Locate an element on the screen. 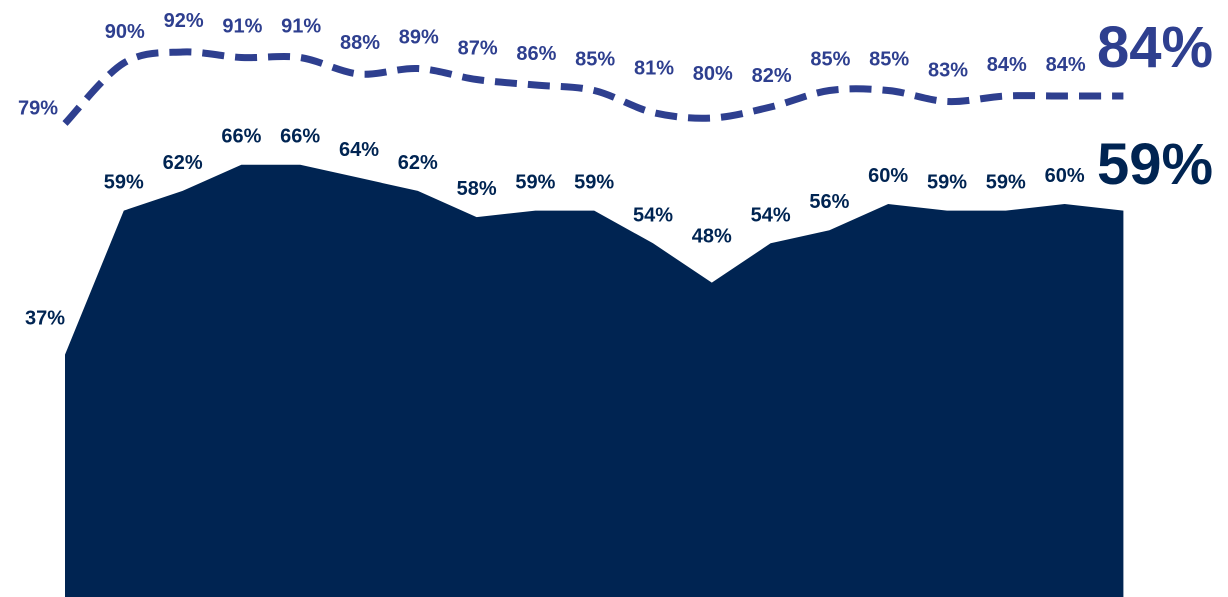 The image size is (1228, 597). dashed-series-data-label: 89% is located at coordinates (419, 38).